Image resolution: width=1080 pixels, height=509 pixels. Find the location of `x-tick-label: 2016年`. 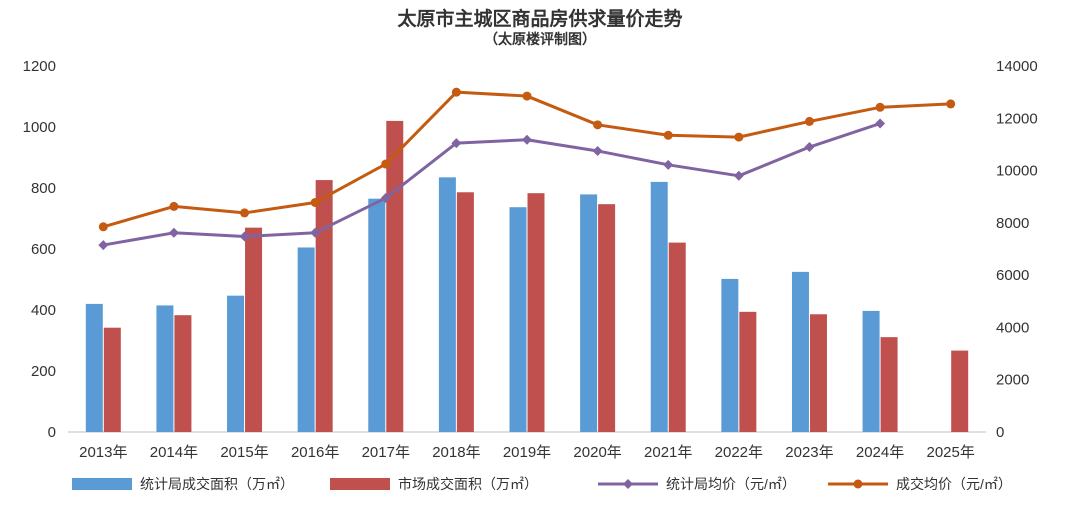

x-tick-label: 2016年 is located at coordinates (315, 452).